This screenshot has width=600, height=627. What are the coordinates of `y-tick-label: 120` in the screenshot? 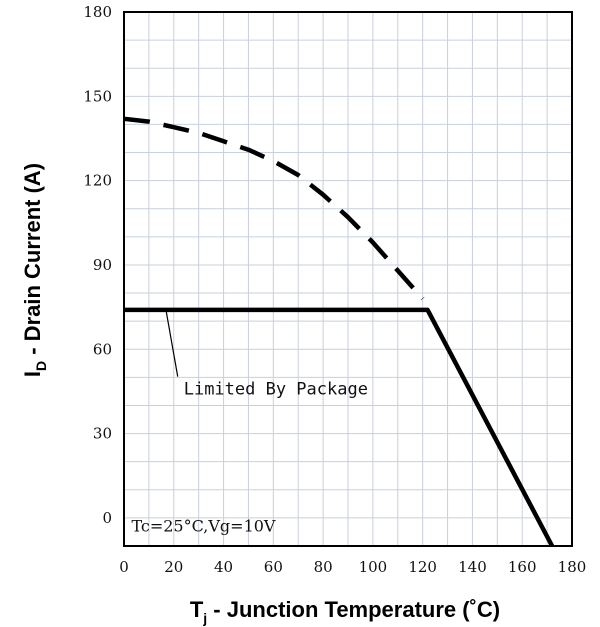 It's located at (97, 181).